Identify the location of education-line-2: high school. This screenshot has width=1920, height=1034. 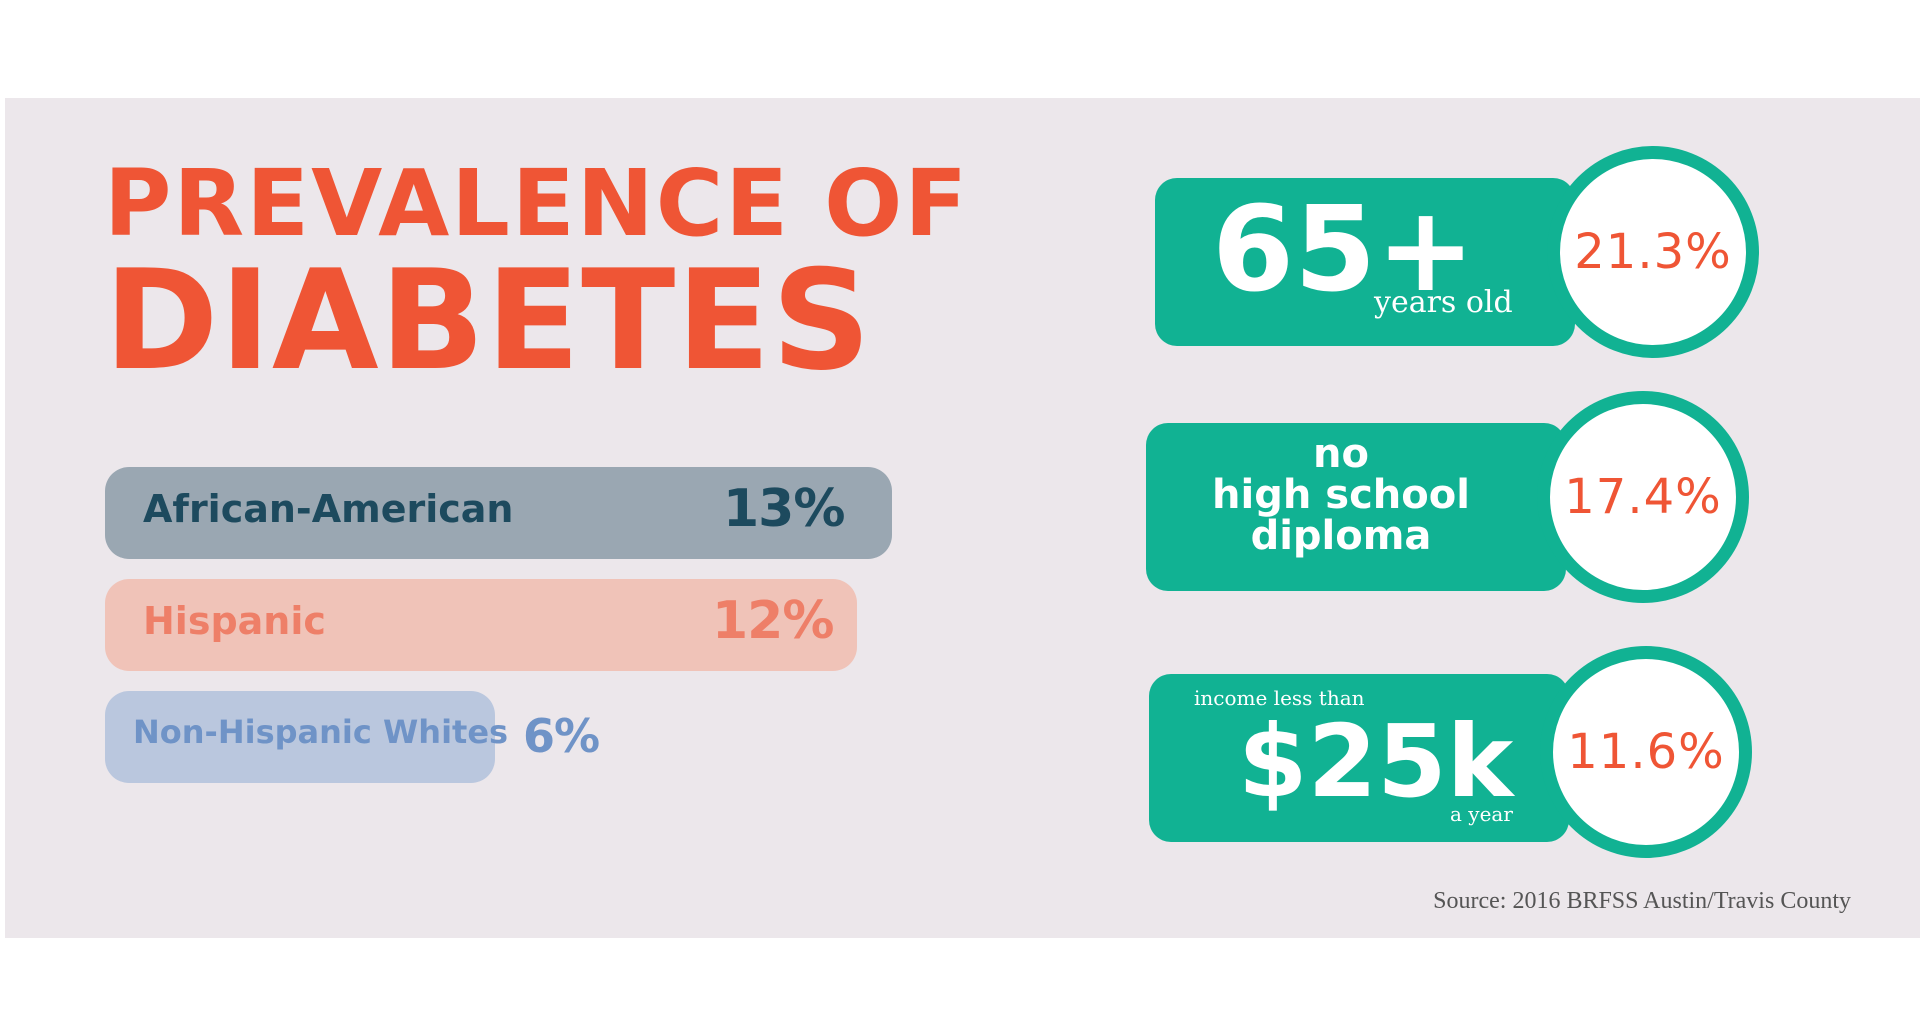
(1341, 495).